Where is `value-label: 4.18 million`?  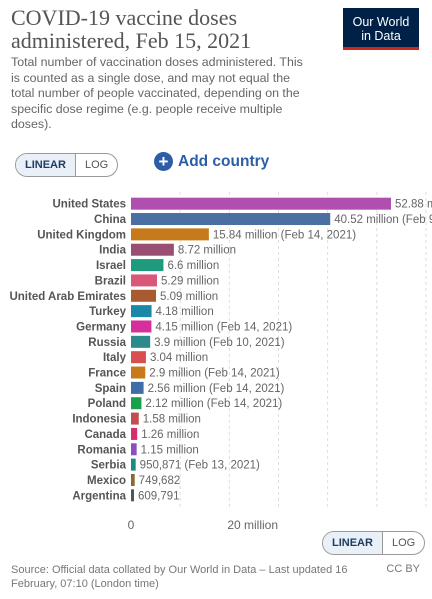
value-label: 4.18 million is located at coordinates (185, 312).